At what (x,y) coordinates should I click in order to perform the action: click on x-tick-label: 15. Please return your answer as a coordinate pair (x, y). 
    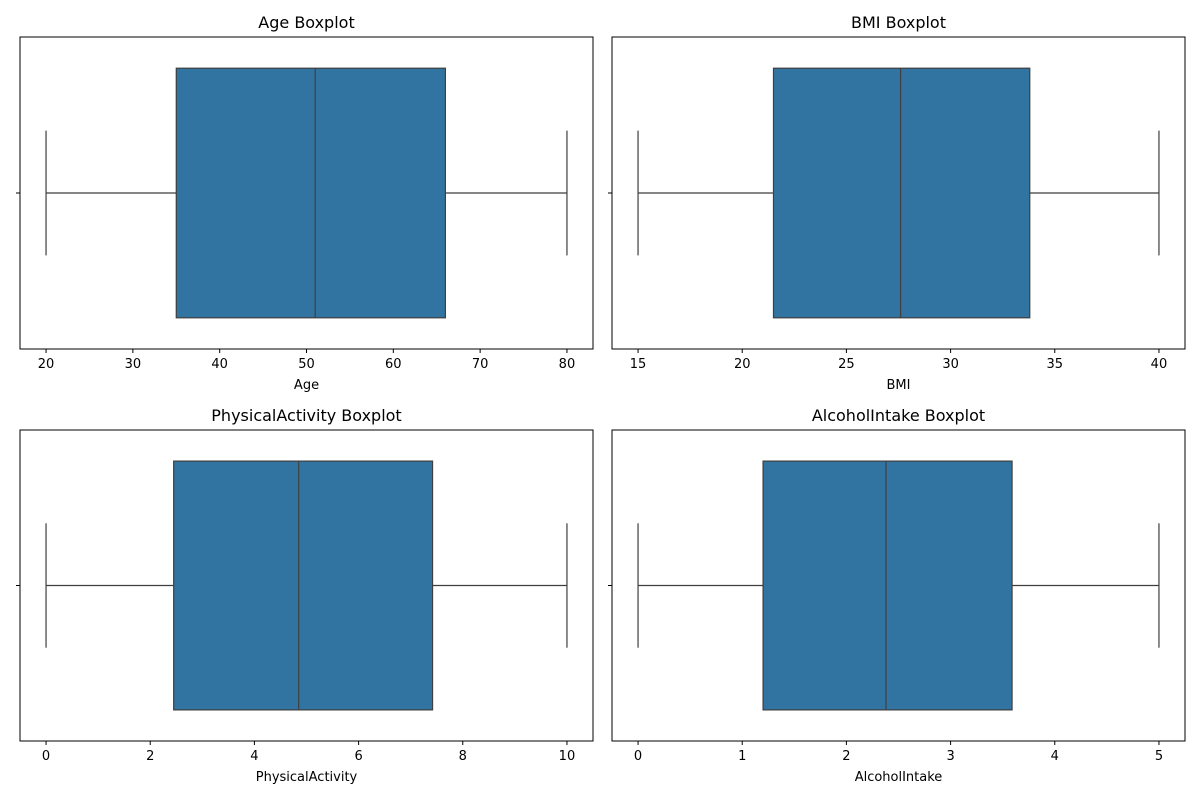
    Looking at the image, I should click on (638, 364).